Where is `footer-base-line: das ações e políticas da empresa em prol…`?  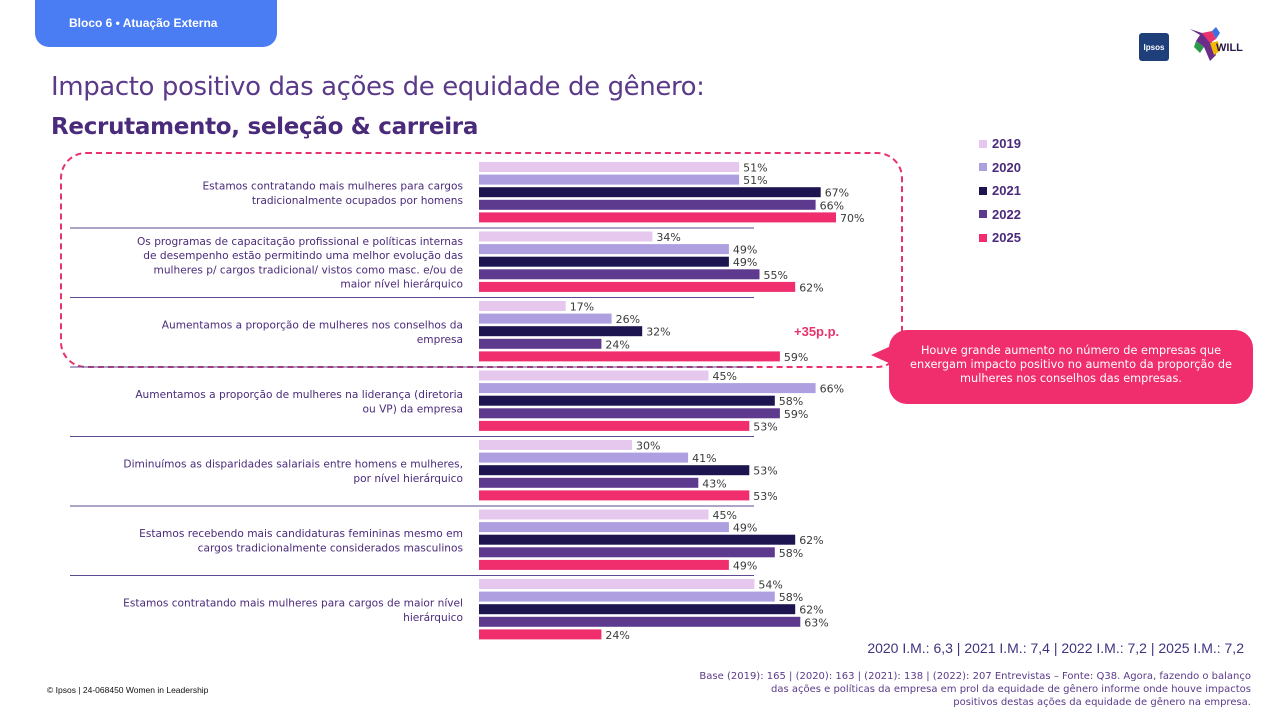
footer-base-line: das ações e políticas da empresa em prol… is located at coordinates (1010, 689).